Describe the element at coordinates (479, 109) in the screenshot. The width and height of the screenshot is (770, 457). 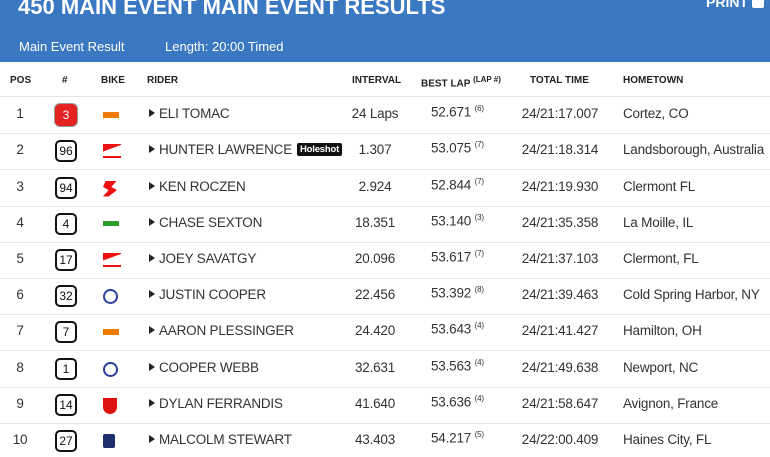
I see `lap-number: (6)` at that location.